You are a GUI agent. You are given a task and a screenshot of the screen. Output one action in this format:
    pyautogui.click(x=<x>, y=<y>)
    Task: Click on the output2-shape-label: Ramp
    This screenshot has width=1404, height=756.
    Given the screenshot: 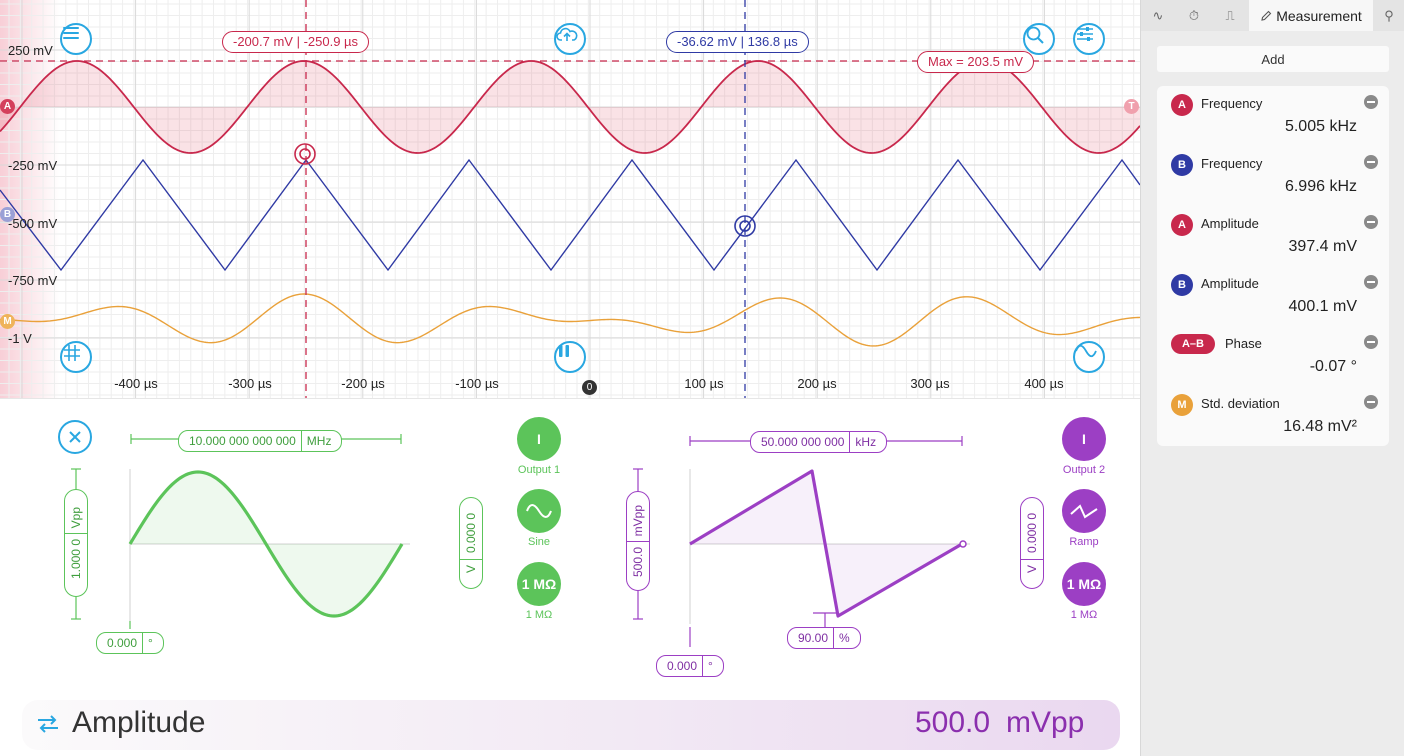 What is the action you would take?
    pyautogui.click(x=1084, y=542)
    